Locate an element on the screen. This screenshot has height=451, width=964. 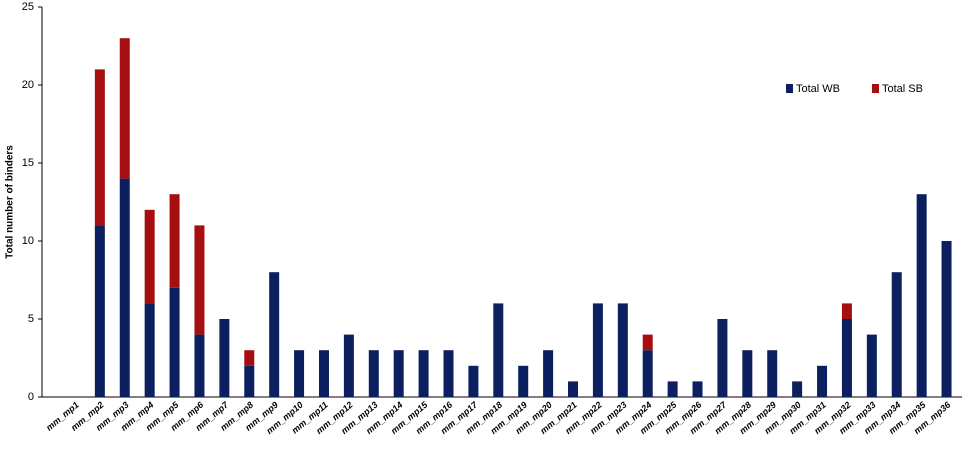
y-tick-label: 25 is located at coordinates (28, 7).